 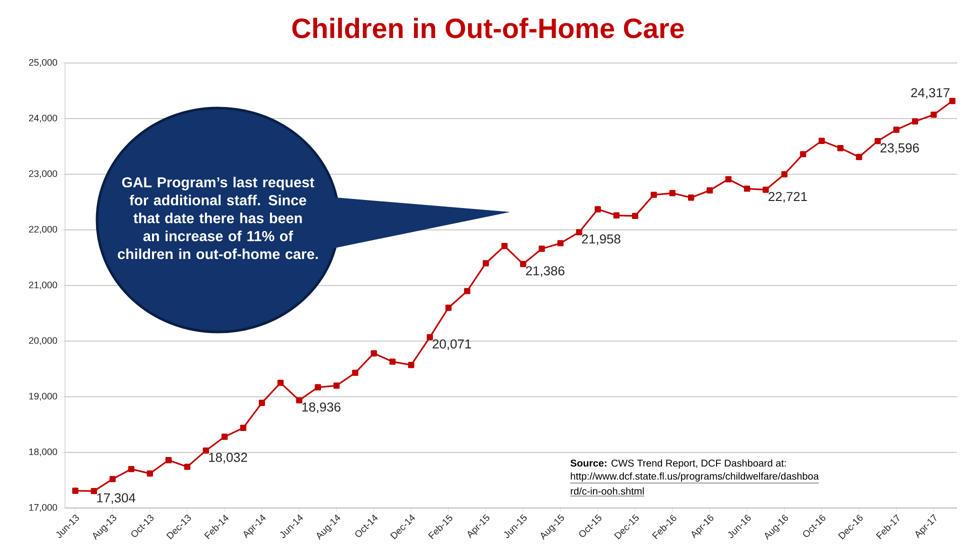 I want to click on y-tick-label: 19,000, so click(x=43, y=396).